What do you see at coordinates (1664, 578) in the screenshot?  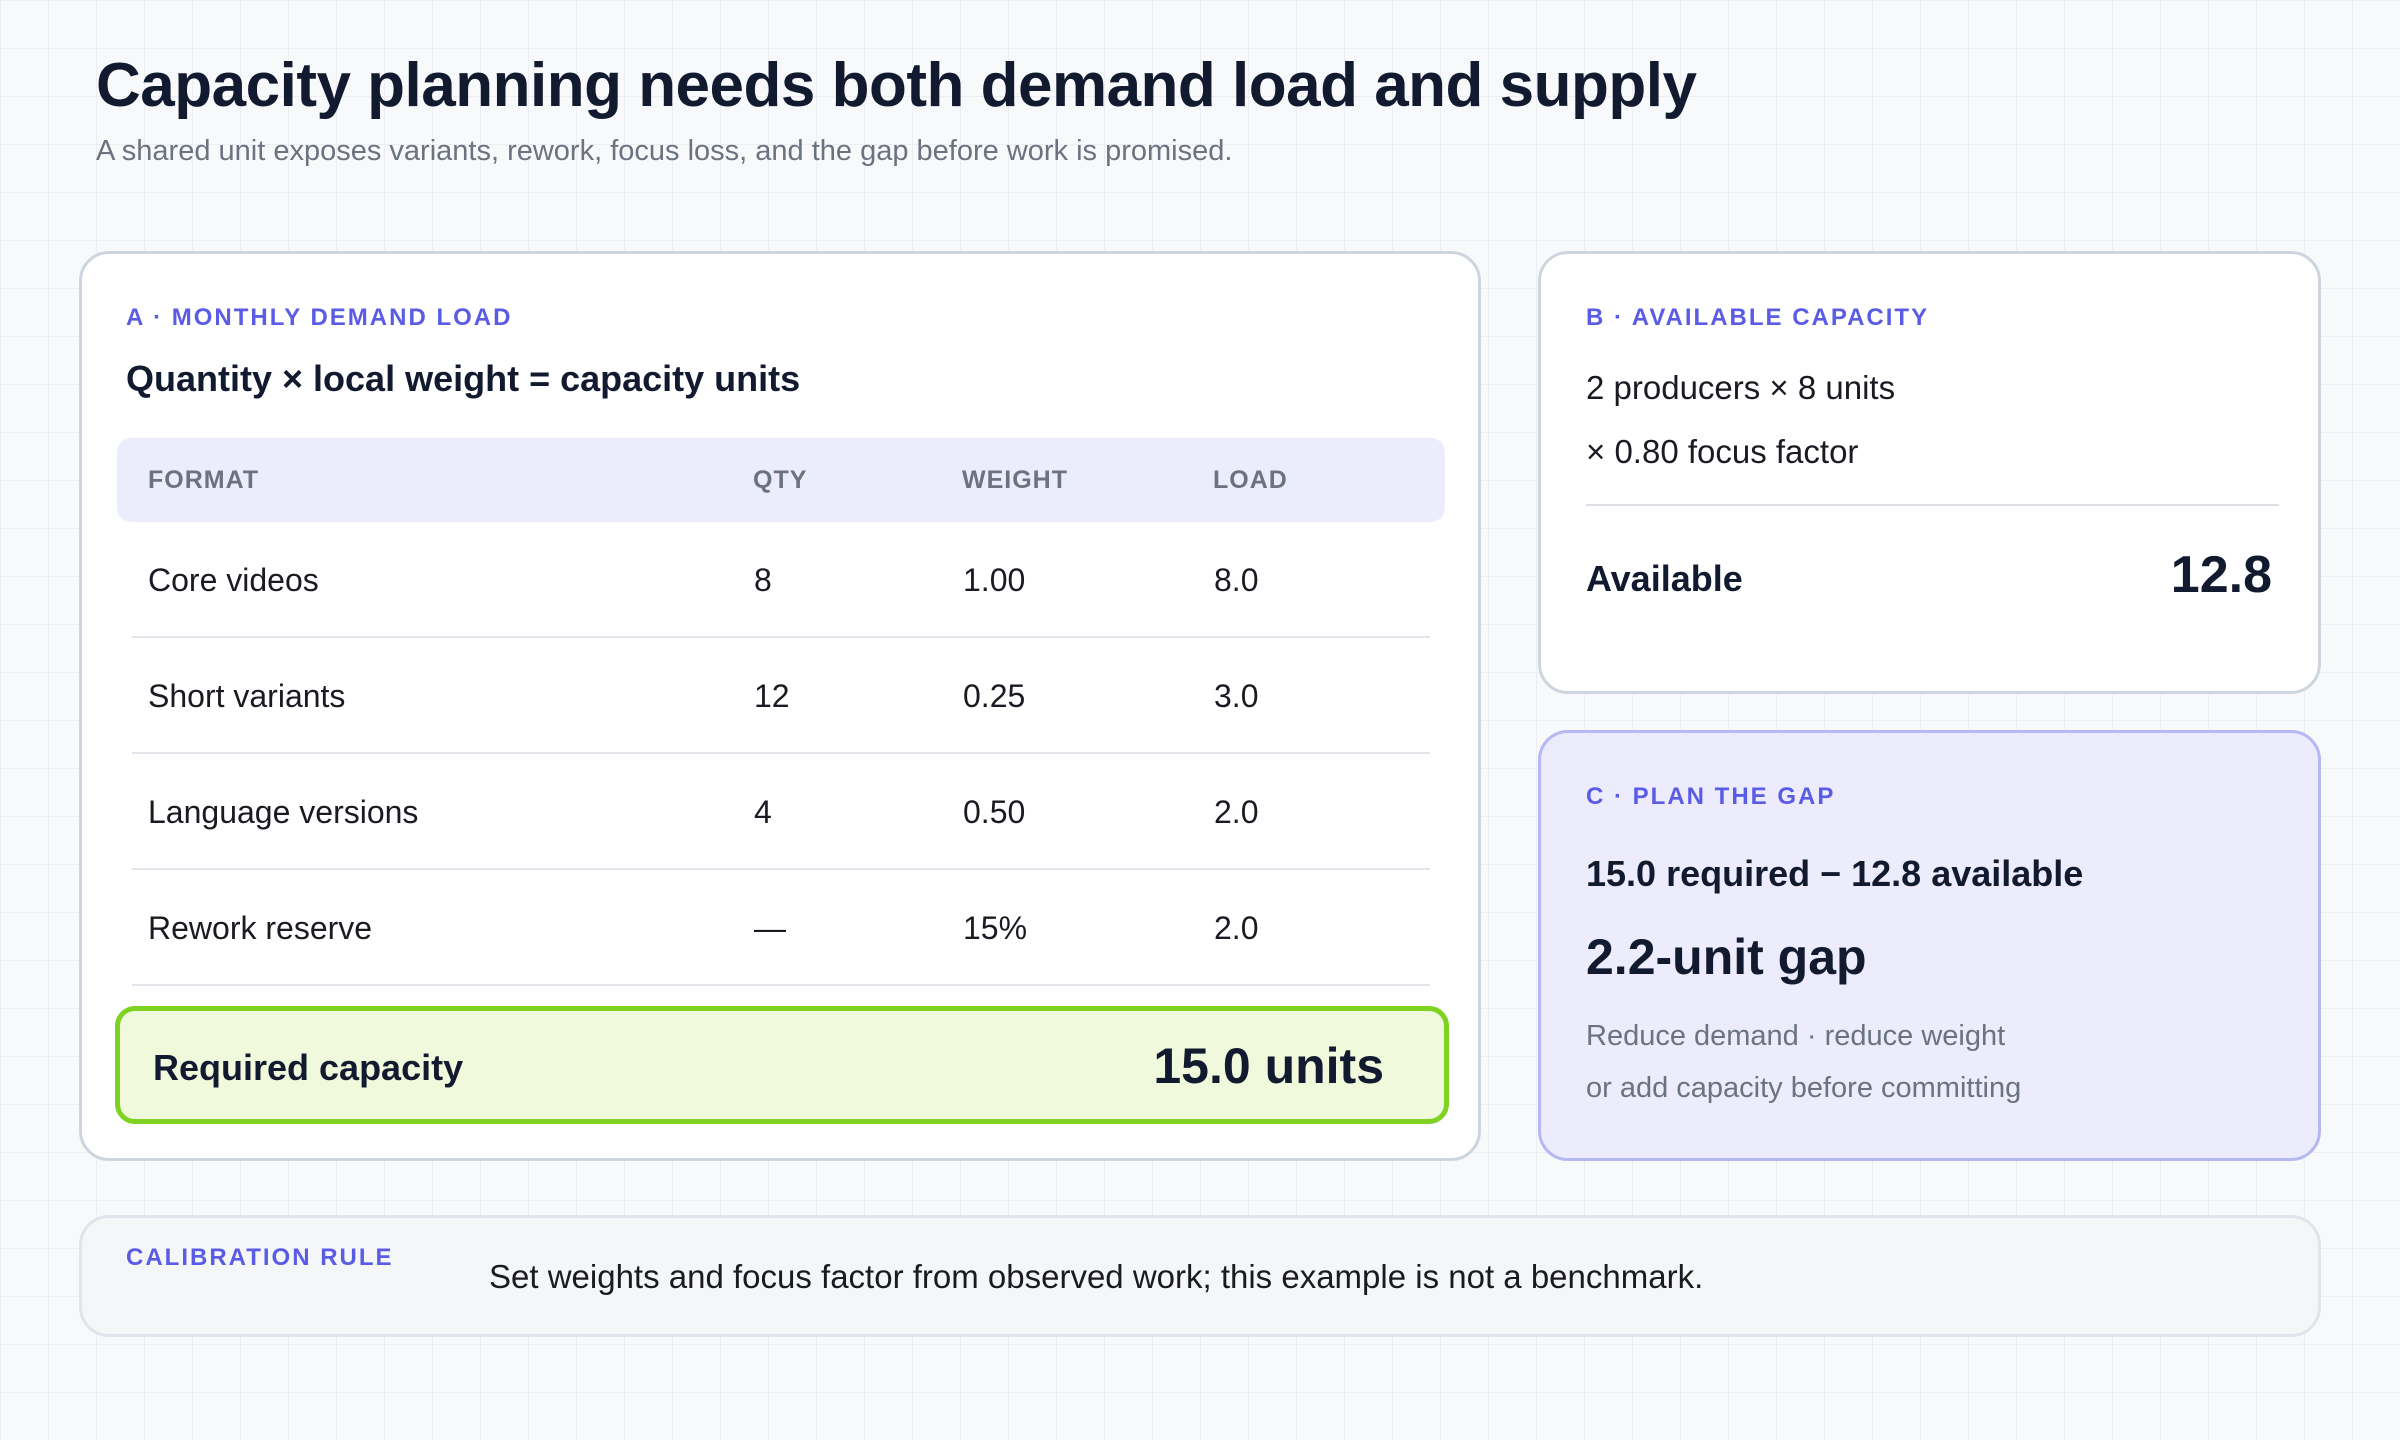 I see `available-label: Available` at bounding box center [1664, 578].